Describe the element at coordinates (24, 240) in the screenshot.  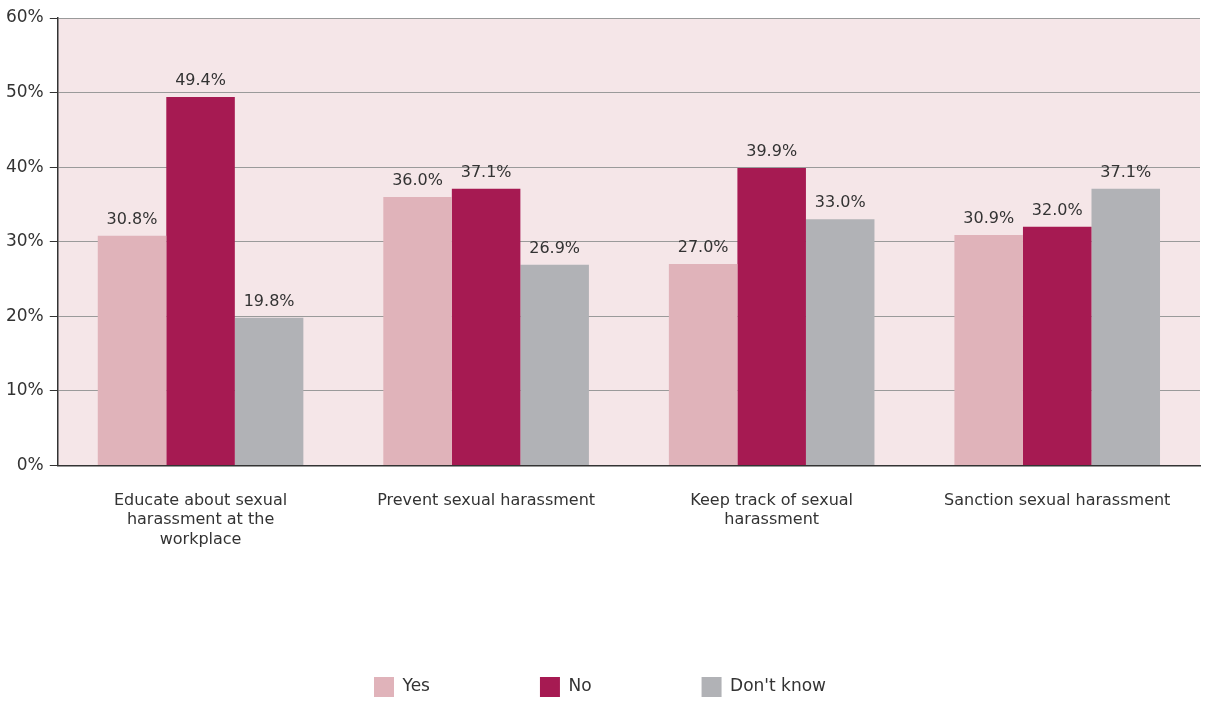
I see `y-tick-label: 30%` at that location.